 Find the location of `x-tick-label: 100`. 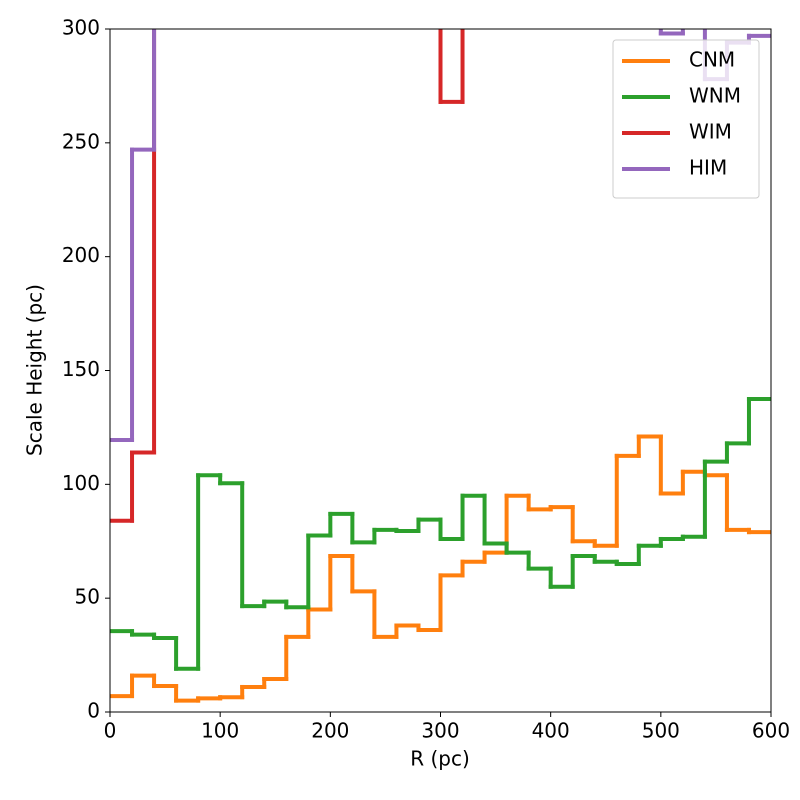

x-tick-label: 100 is located at coordinates (220, 731).